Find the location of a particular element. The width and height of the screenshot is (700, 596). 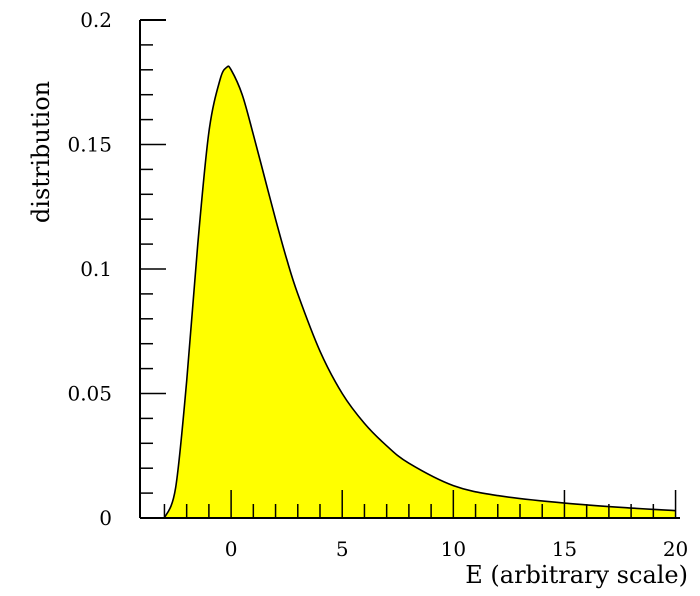

y-tick-label: 0.2 is located at coordinates (96, 20).